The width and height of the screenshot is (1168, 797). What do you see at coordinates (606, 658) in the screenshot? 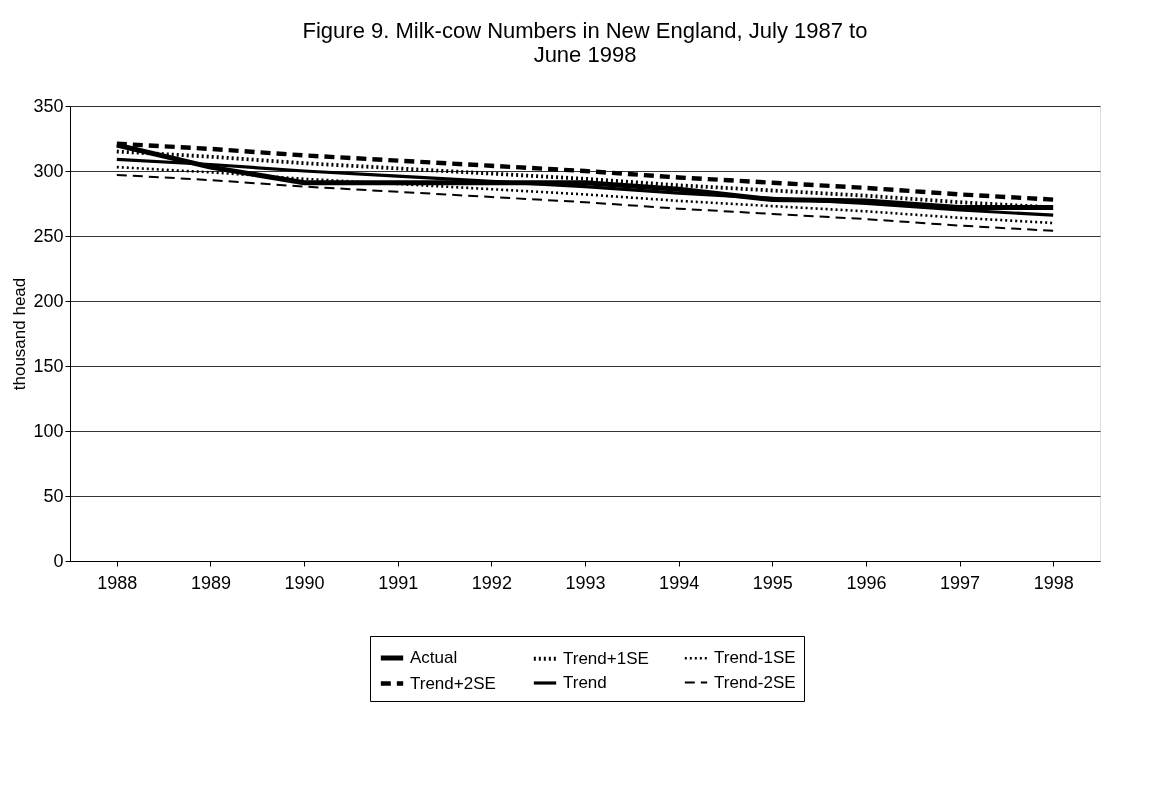
I see `legend-label: Trend+1SE` at bounding box center [606, 658].